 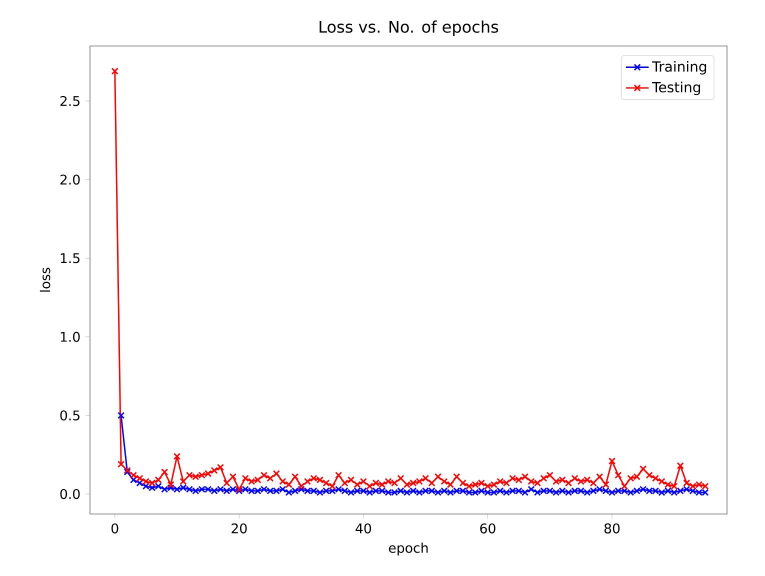 I want to click on y-tick-label: 2.0, so click(x=70, y=179).